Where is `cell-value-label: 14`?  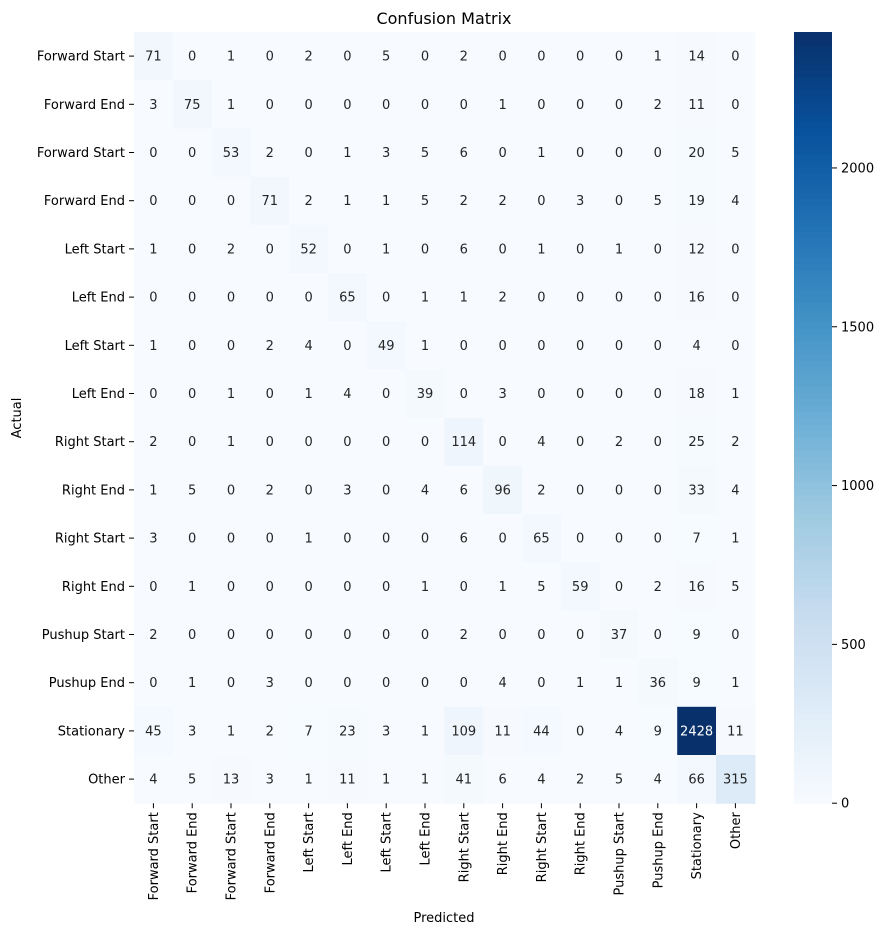
cell-value-label: 14 is located at coordinates (696, 57).